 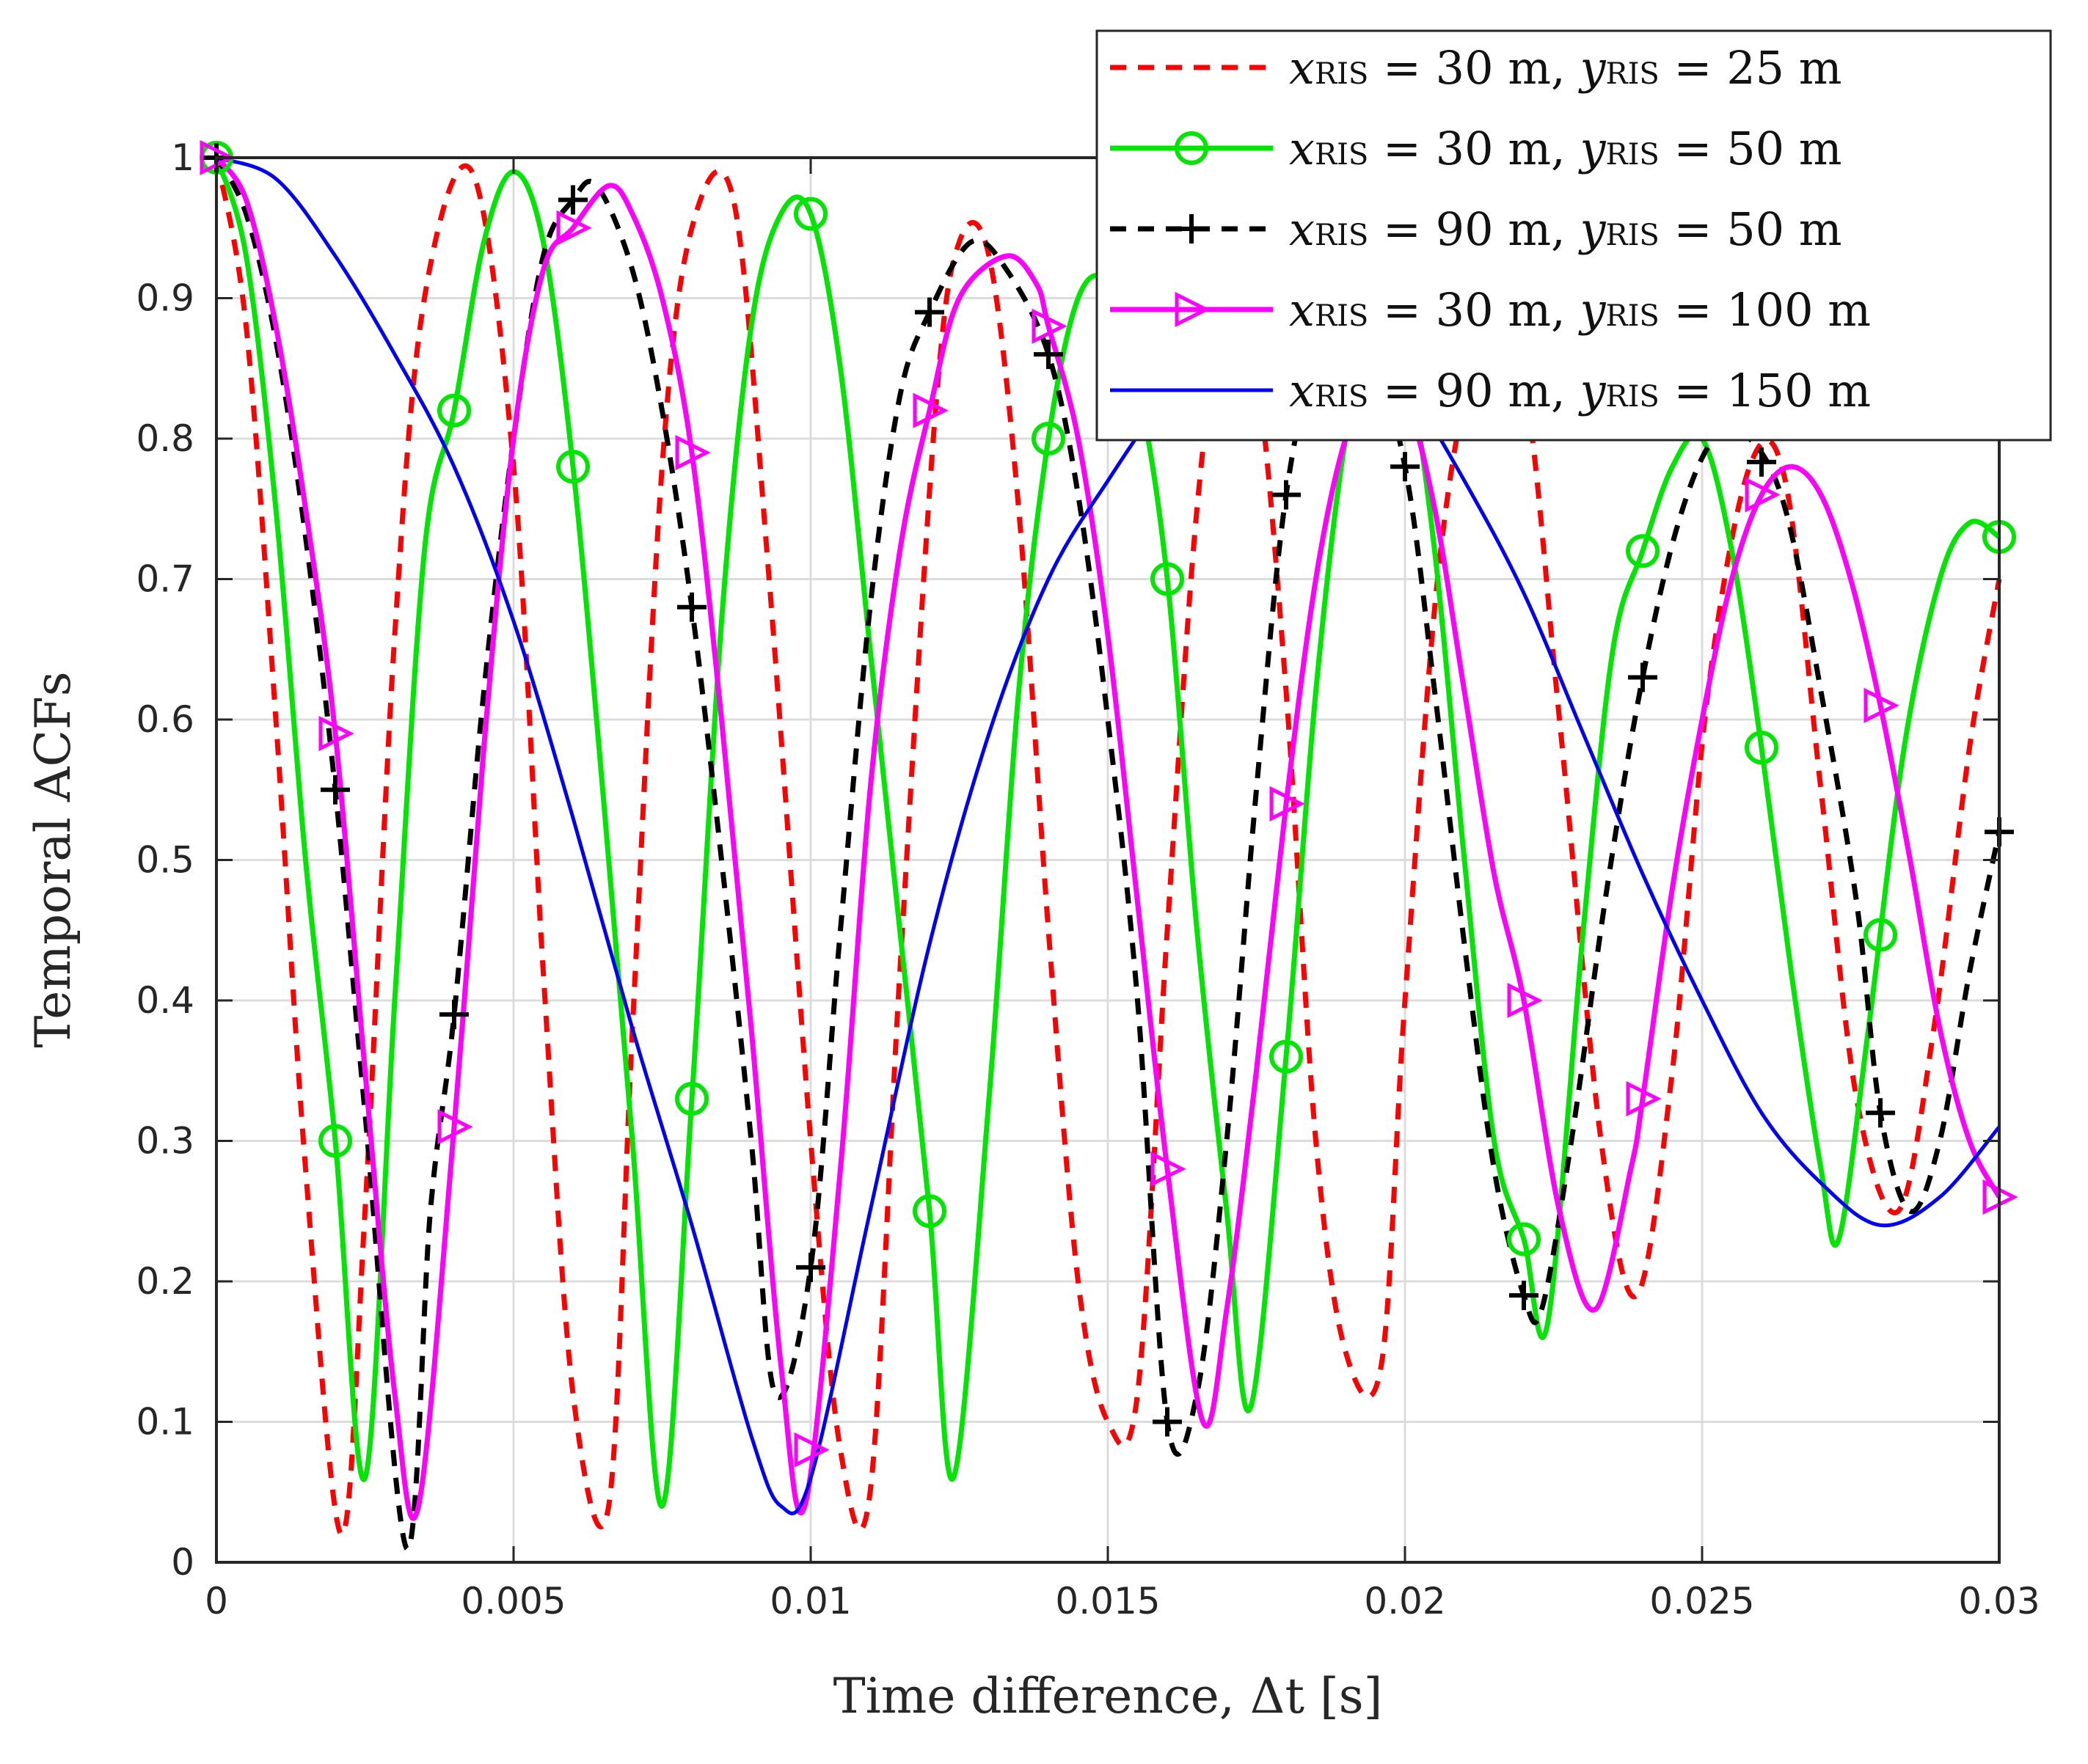 I want to click on x-tick-label: 0, so click(x=217, y=1601).